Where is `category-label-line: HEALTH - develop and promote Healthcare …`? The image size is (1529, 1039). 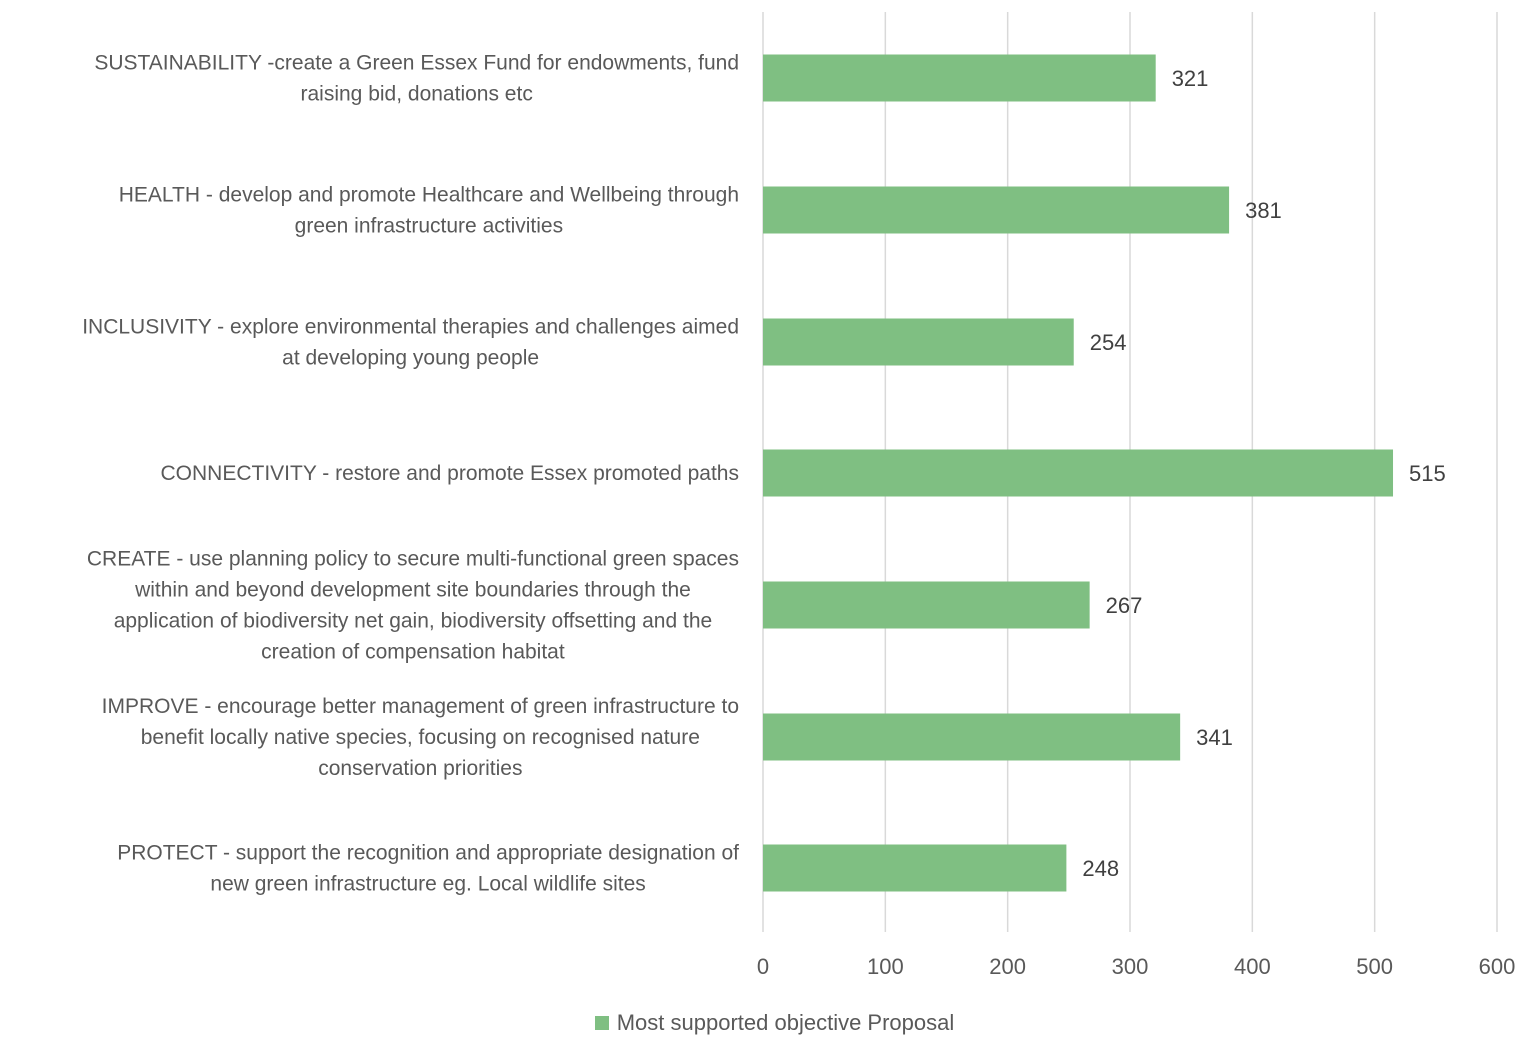 category-label-line: HEALTH - develop and promote Healthcare … is located at coordinates (429, 195).